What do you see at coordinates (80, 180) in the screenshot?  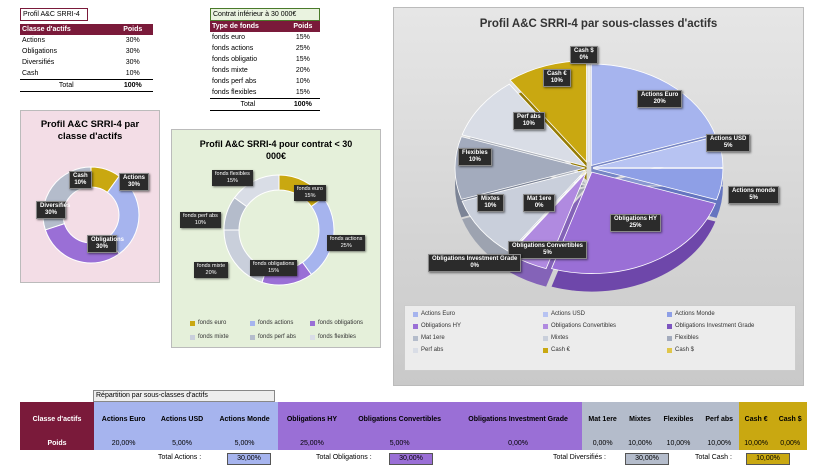 I see `chart1-label-cash: Cash 10%` at bounding box center [80, 180].